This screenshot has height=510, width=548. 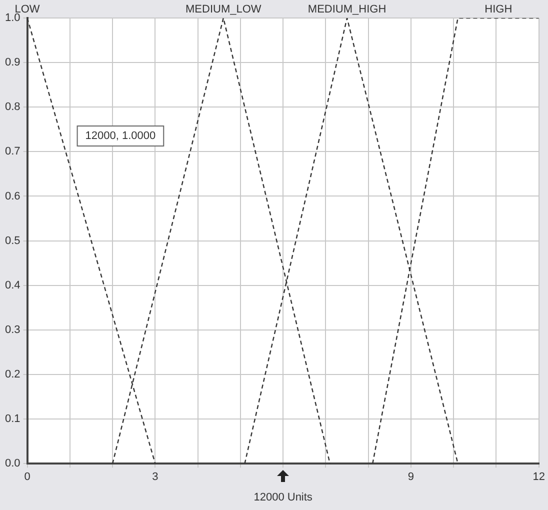 What do you see at coordinates (12, 240) in the screenshot?
I see `y-tick-label: 0.5` at bounding box center [12, 240].